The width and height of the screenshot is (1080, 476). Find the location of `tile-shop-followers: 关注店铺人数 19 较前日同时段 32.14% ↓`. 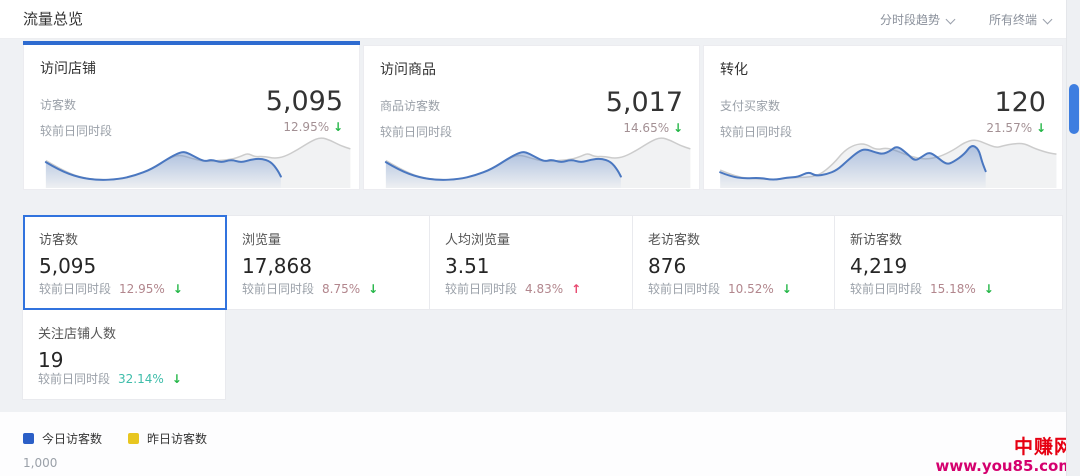

tile-shop-followers: 关注店铺人数 19 较前日同时段 32.14% ↓ is located at coordinates (124, 354).